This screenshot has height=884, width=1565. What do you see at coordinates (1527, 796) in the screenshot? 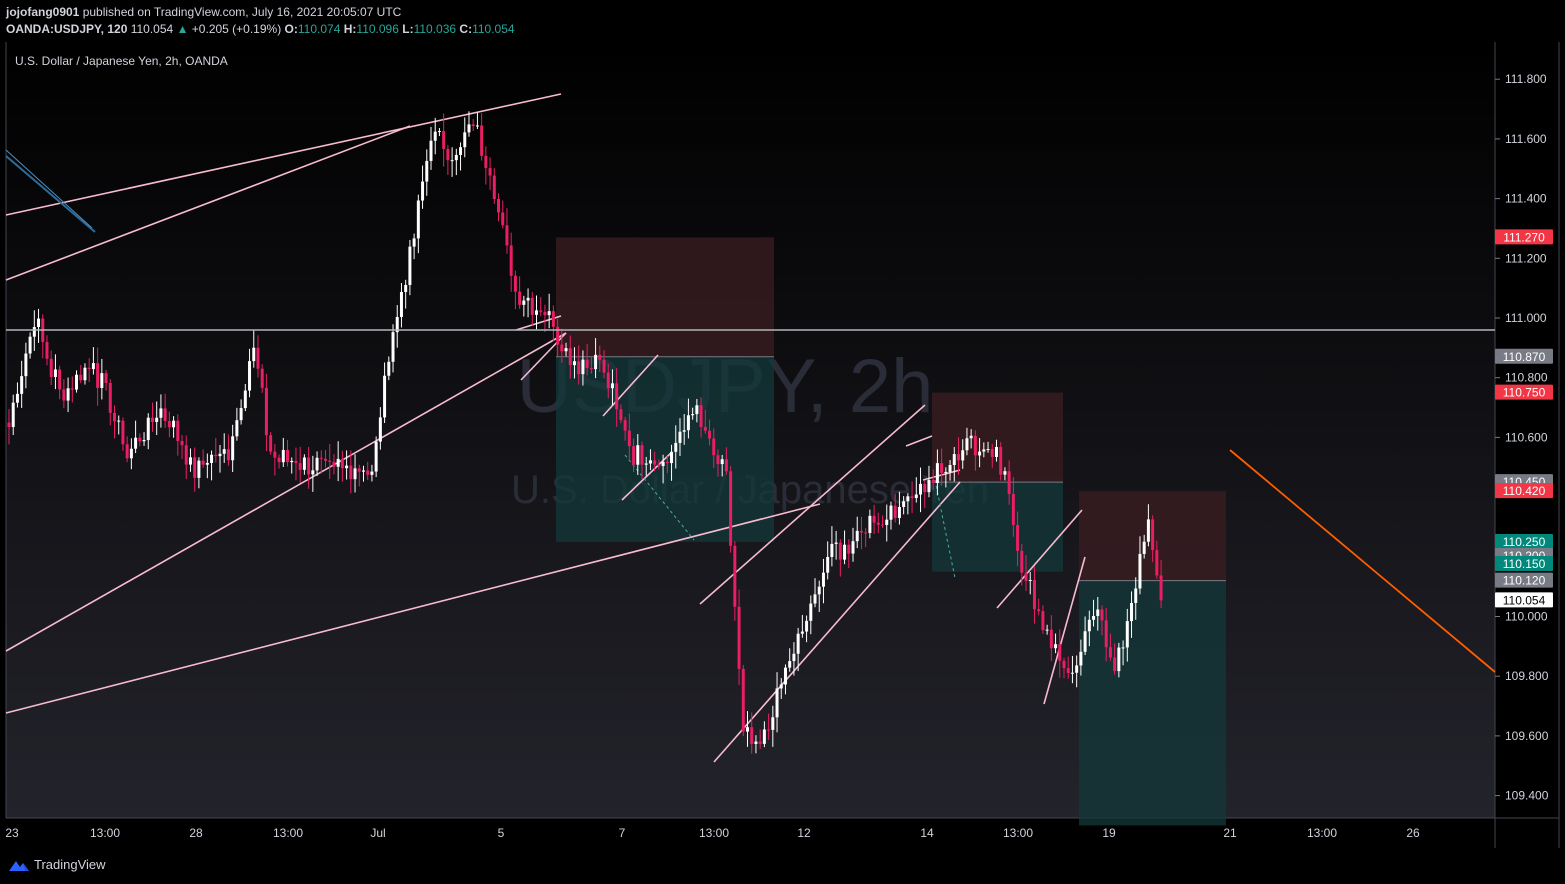
I see `y-tick-label: 109.400` at bounding box center [1527, 796].